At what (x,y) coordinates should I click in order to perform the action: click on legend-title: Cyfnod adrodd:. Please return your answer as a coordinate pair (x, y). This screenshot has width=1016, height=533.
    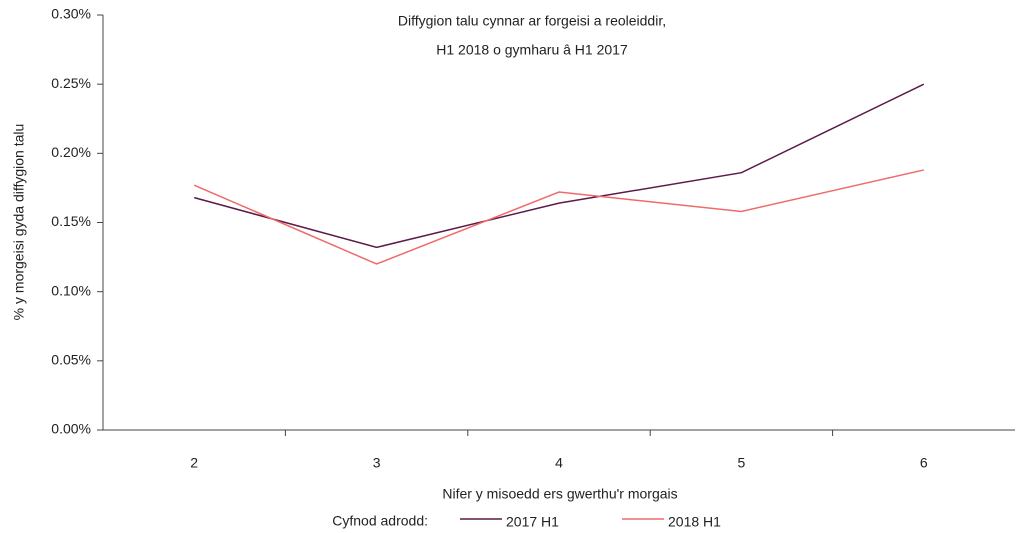
    Looking at the image, I should click on (380, 521).